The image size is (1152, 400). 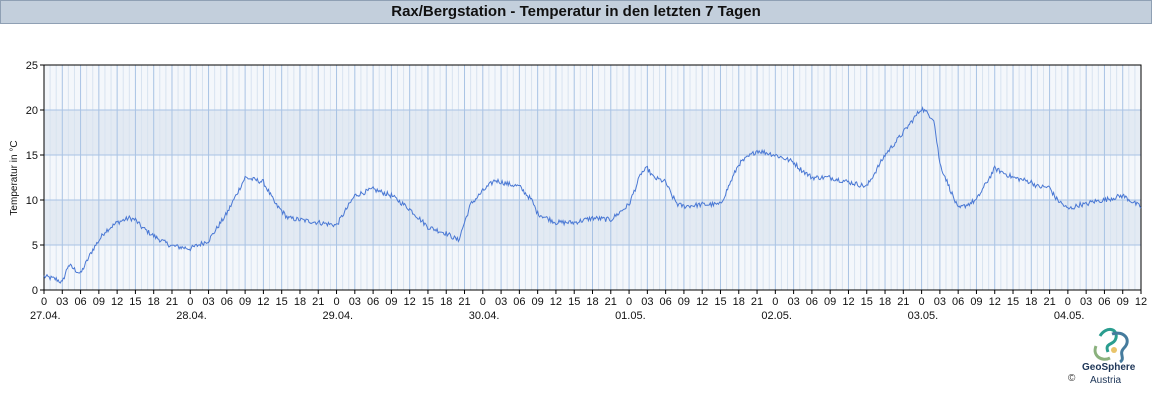 I want to click on date-label: 03.05., so click(x=923, y=316).